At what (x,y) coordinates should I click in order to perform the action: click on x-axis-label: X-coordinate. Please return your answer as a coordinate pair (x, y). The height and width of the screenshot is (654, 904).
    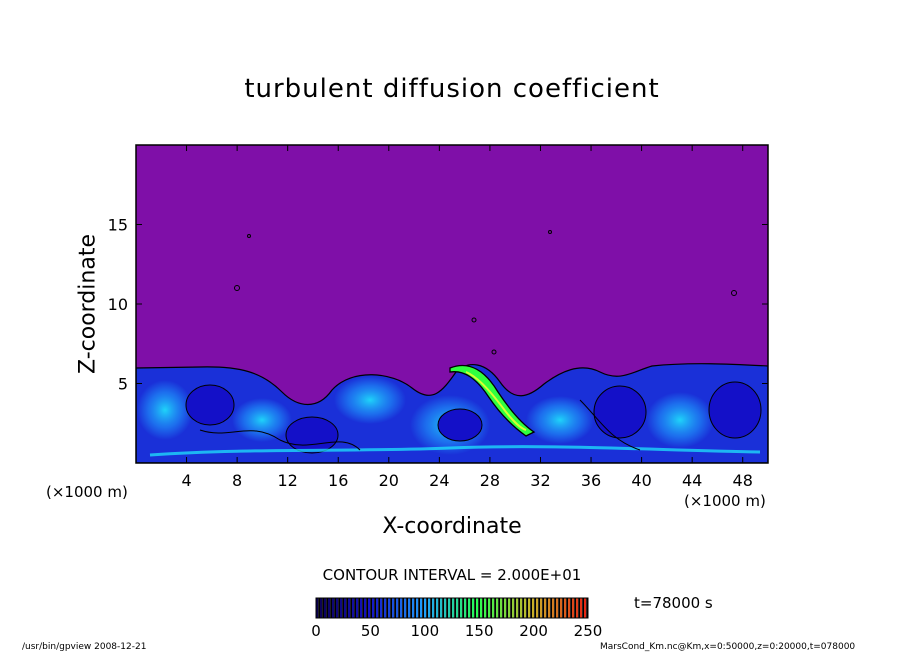
    Looking at the image, I should click on (452, 526).